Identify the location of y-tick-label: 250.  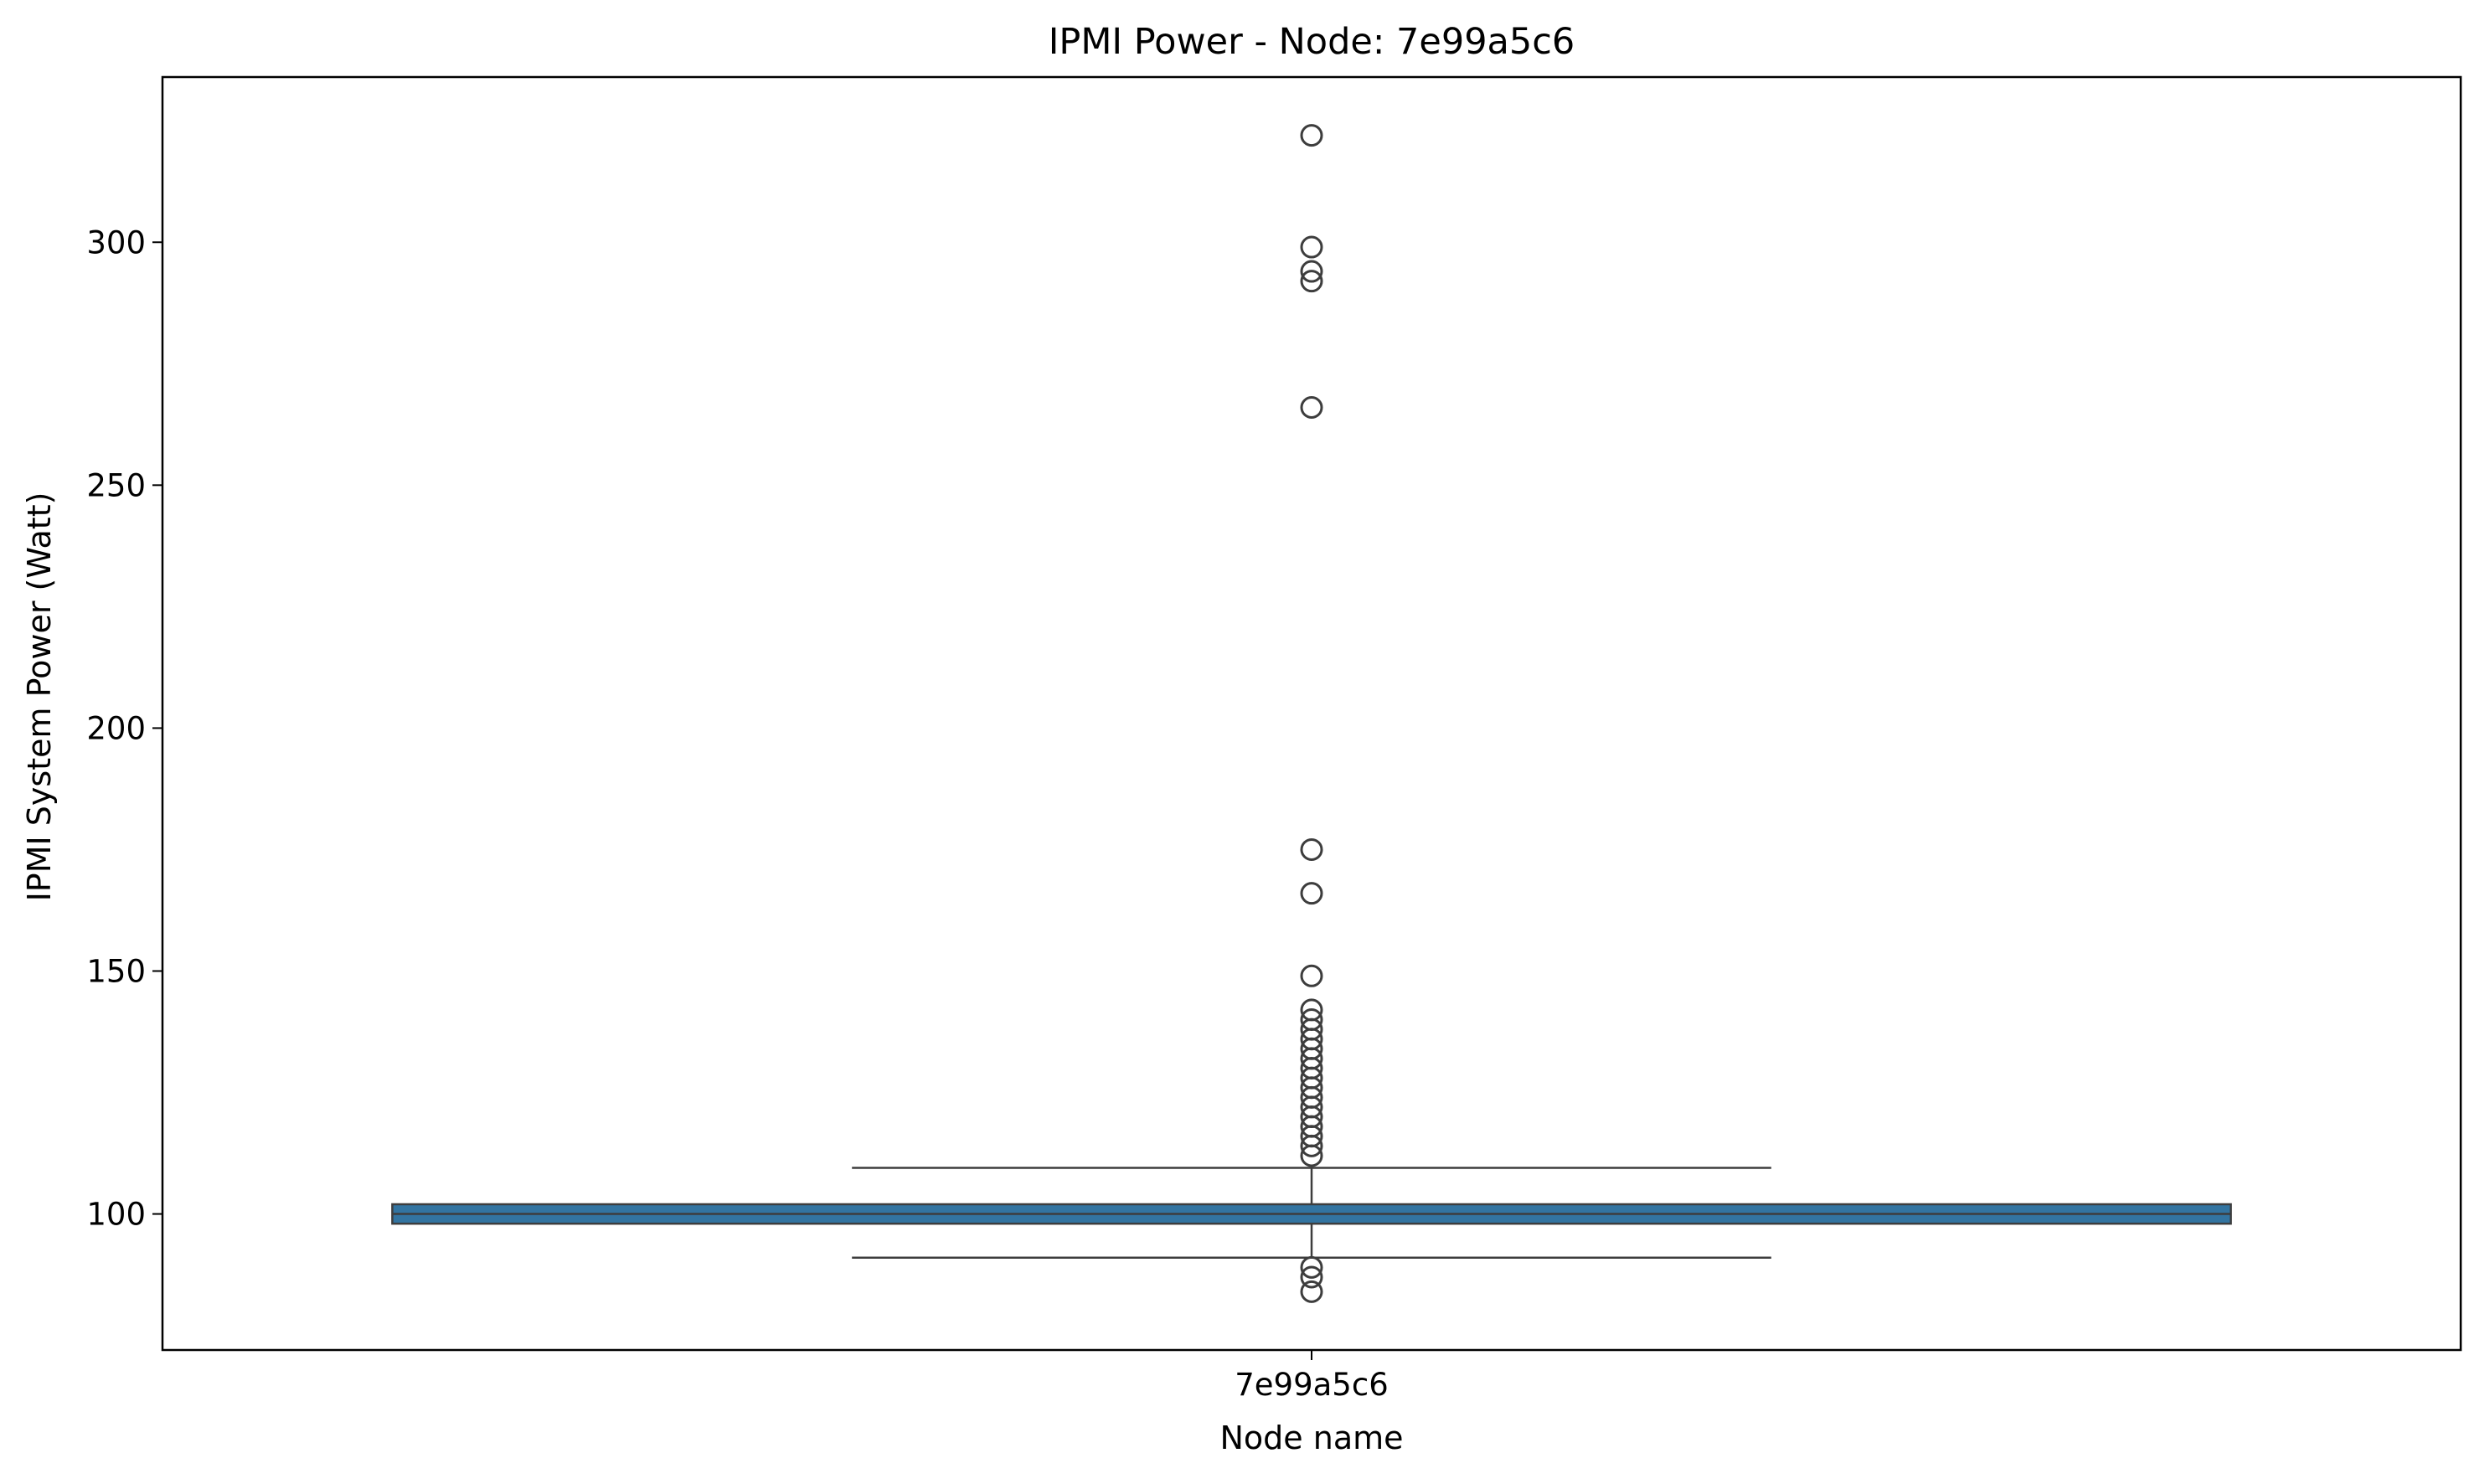
(116, 485).